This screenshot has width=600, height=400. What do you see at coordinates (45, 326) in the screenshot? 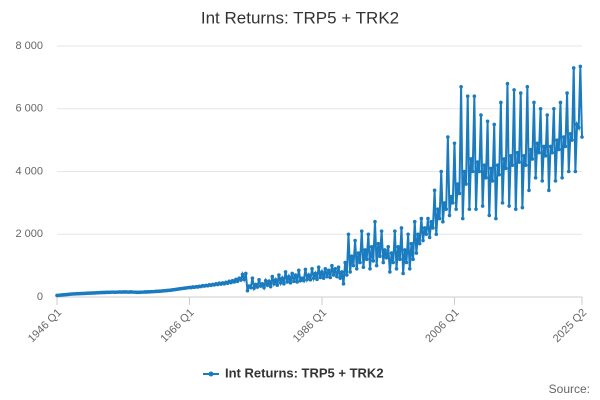
I see `x-tick-label: 1946 Q1` at bounding box center [45, 326].